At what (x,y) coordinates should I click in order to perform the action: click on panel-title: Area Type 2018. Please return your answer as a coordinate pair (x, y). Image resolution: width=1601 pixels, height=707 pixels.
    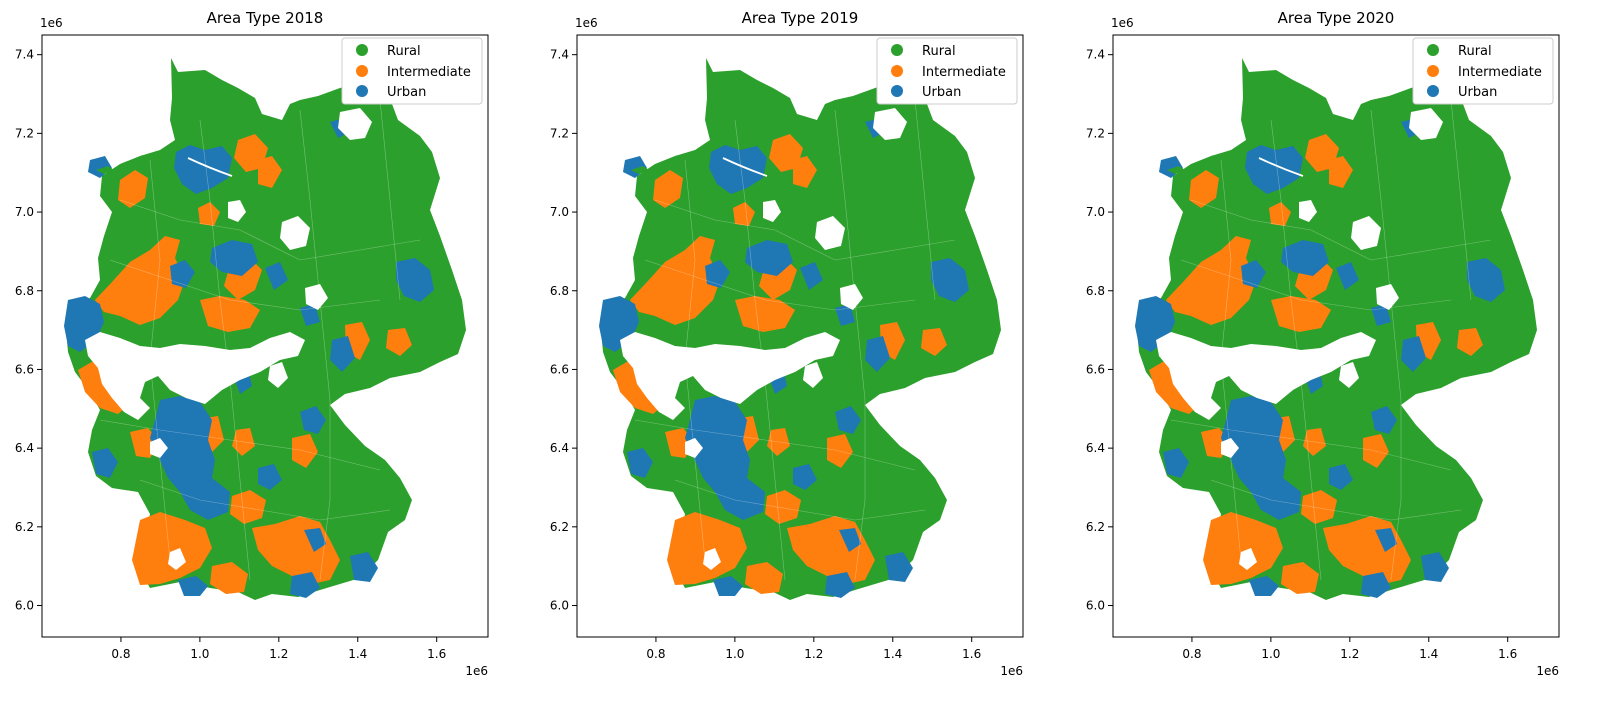
    Looking at the image, I should click on (265, 18).